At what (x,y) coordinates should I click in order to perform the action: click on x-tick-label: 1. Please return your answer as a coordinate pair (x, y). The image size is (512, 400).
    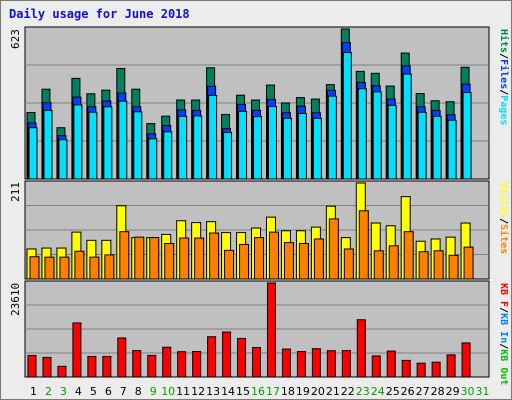
    Looking at the image, I should click on (33, 391).